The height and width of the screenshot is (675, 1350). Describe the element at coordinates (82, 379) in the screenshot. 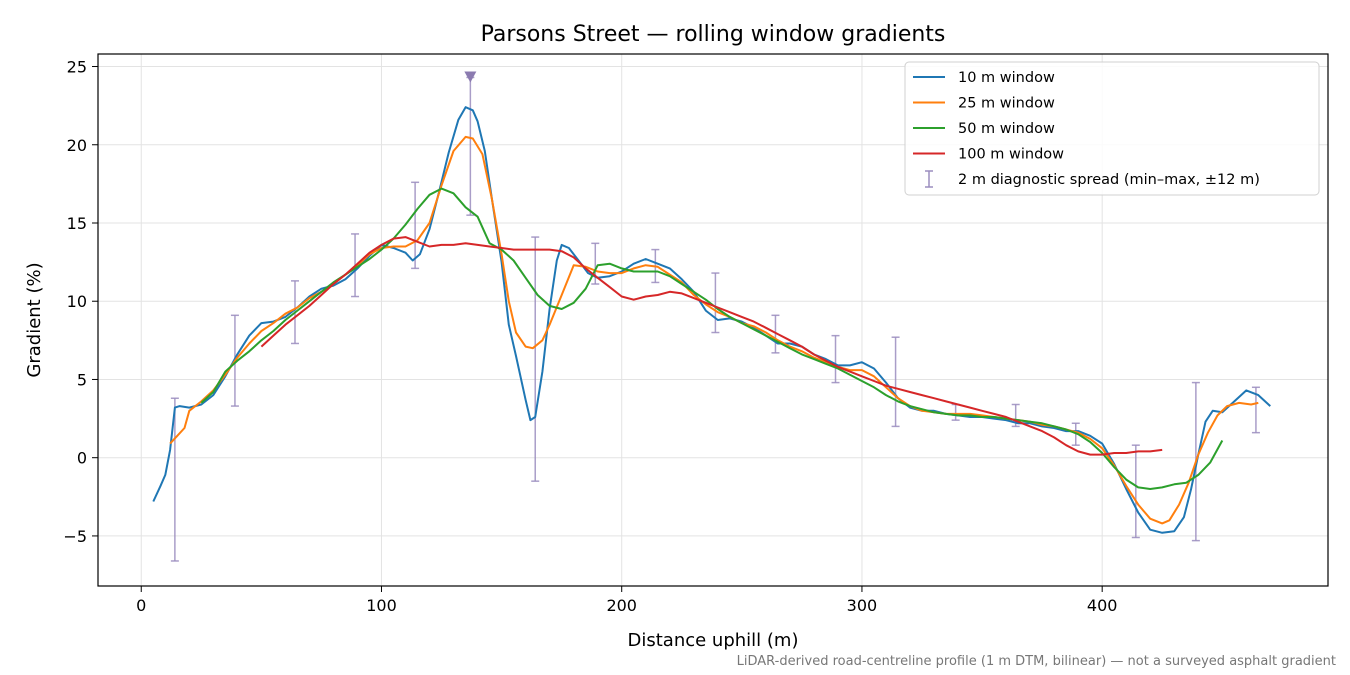

I see `y-tick-label: 5` at that location.